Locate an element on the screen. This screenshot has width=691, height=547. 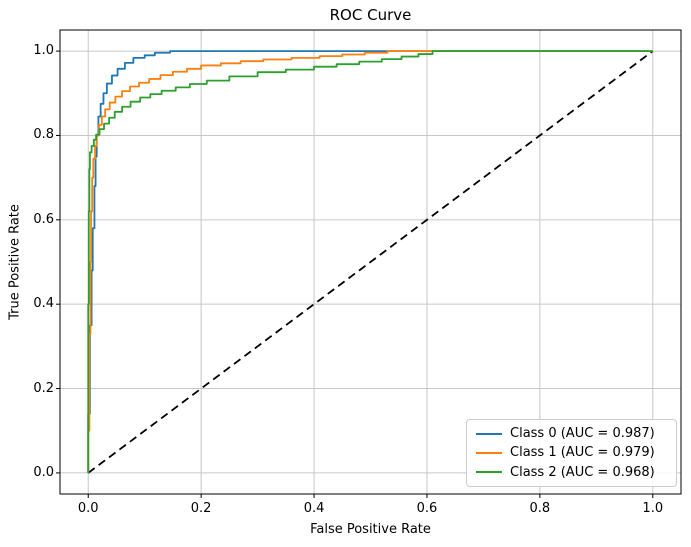
x-tick-label: 0.2 is located at coordinates (201, 508).